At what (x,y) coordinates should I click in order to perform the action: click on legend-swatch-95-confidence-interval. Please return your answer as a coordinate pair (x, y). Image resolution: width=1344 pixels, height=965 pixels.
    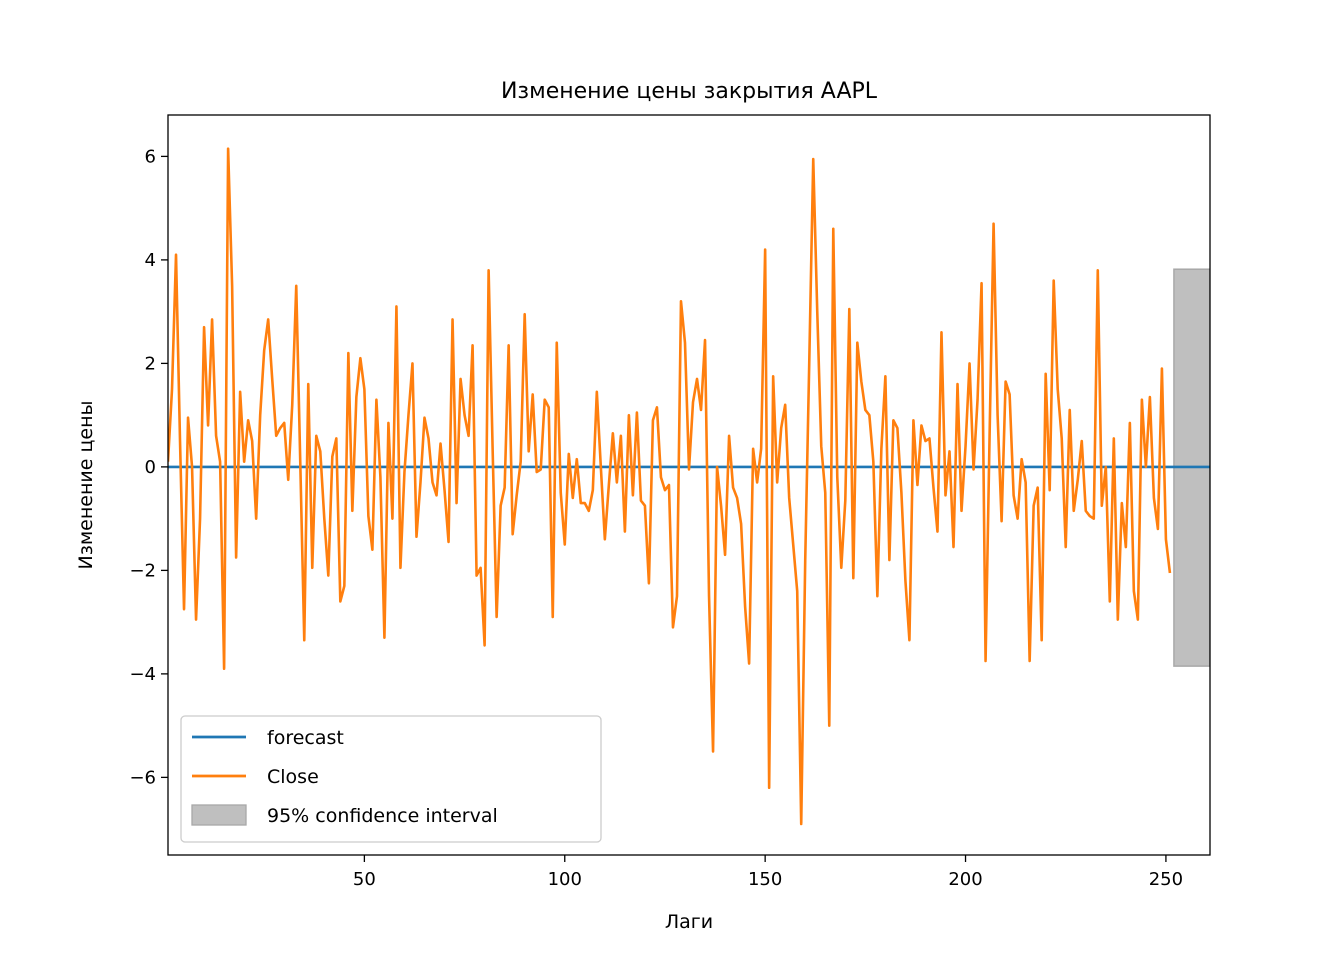
    Looking at the image, I should click on (219, 815).